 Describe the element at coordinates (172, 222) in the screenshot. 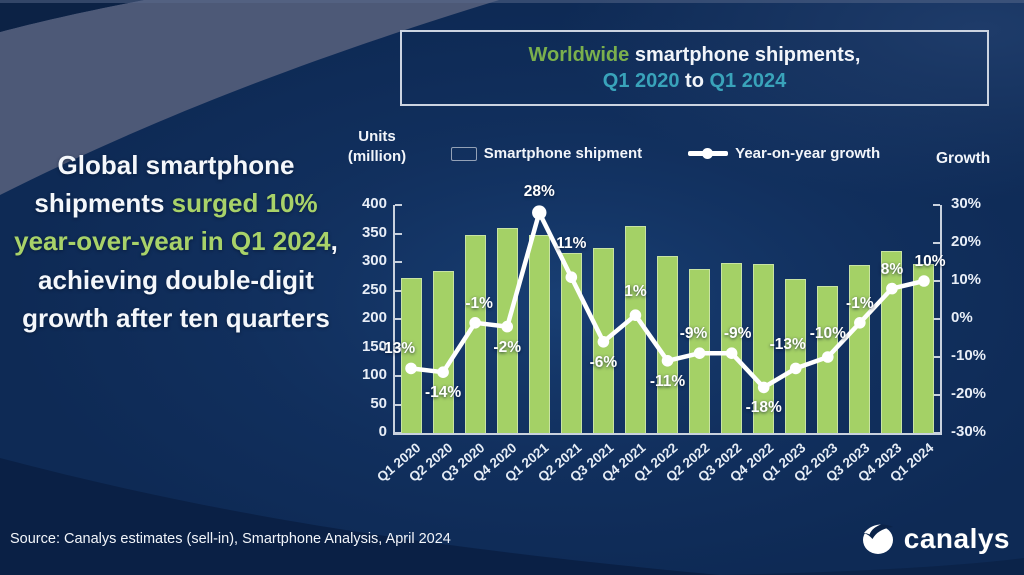

I see `headline-text-green: surged 10% year-over-year in Q1 2024` at that location.